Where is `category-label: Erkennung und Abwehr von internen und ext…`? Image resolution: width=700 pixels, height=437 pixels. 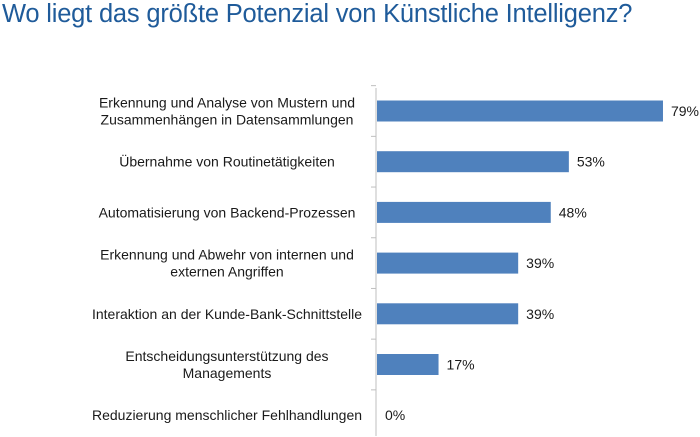
category-label: Erkennung und Abwehr von internen und ext… is located at coordinates (227, 263).